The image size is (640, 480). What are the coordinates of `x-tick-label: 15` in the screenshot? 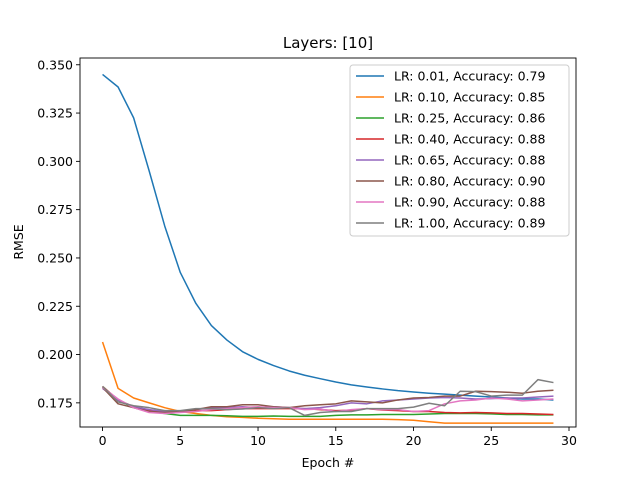 It's located at (336, 440).